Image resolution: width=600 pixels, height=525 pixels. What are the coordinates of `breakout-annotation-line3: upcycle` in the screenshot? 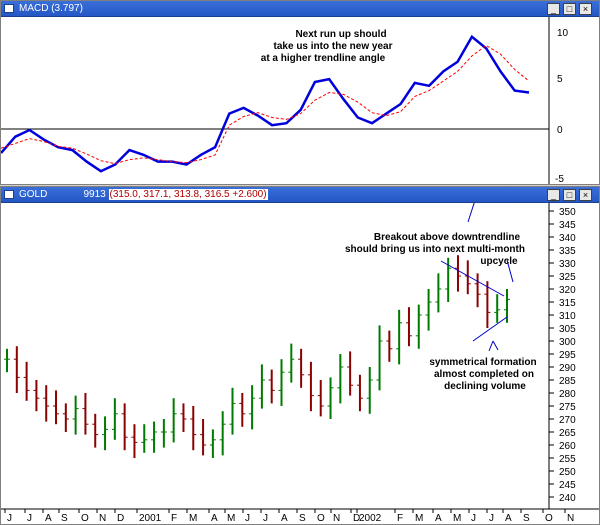 It's located at (499, 261).